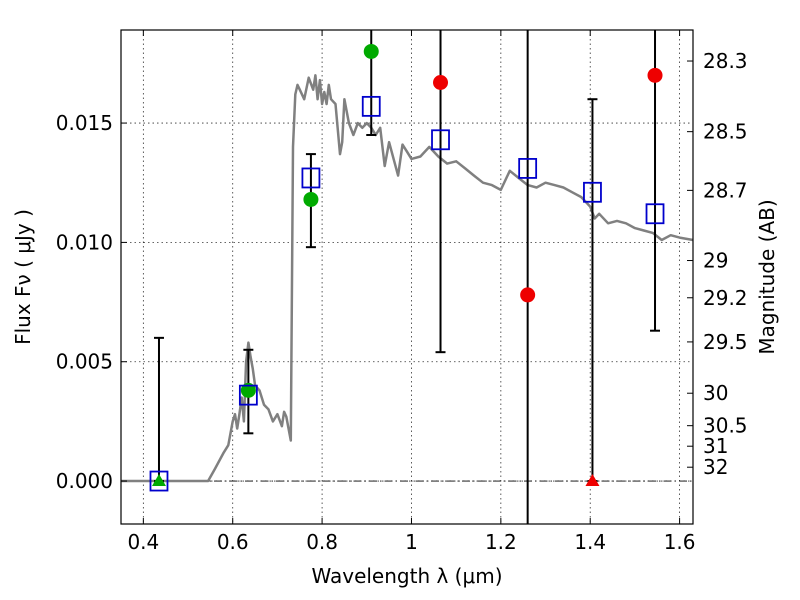 This screenshot has width=800, height=600. What do you see at coordinates (715, 467) in the screenshot?
I see `right-tick-label: 32` at bounding box center [715, 467].